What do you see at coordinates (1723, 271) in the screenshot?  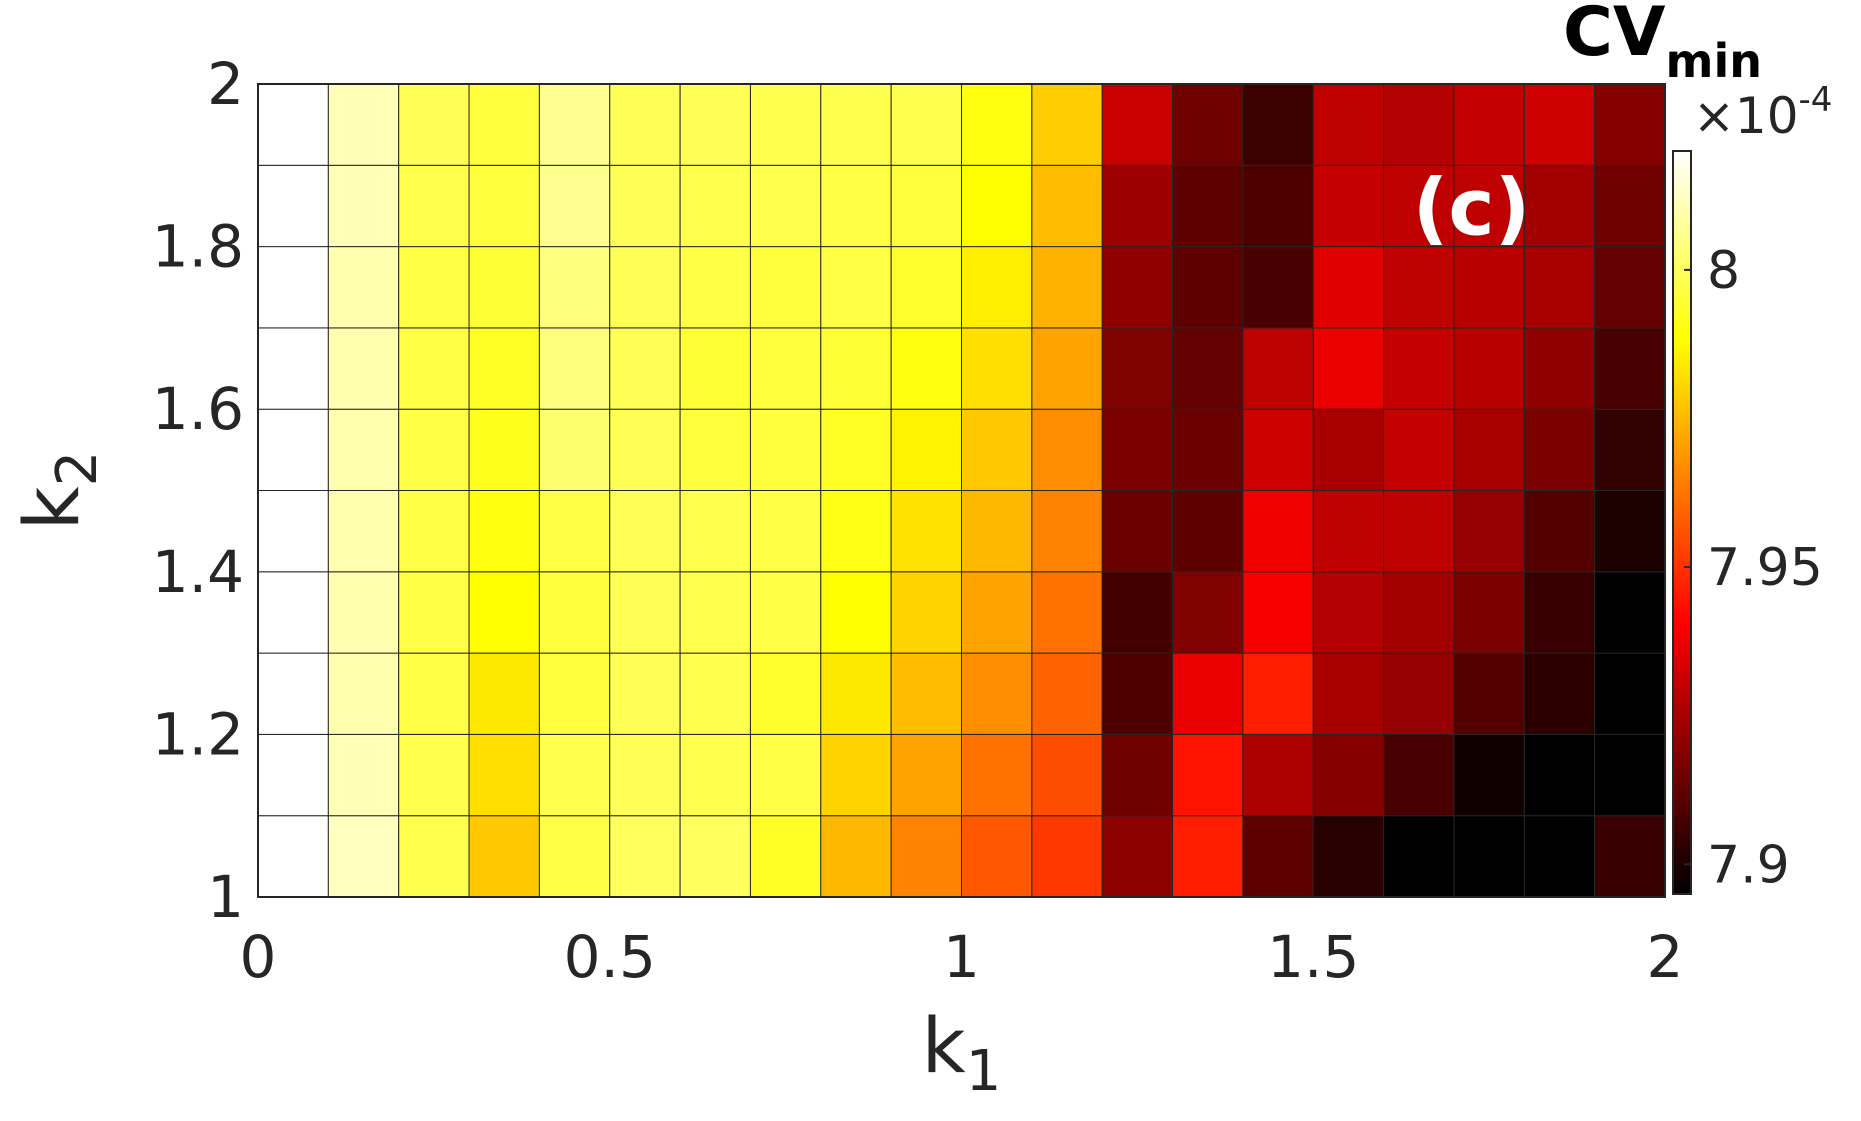 I see `colorbar-tick-label: 8` at bounding box center [1723, 271].